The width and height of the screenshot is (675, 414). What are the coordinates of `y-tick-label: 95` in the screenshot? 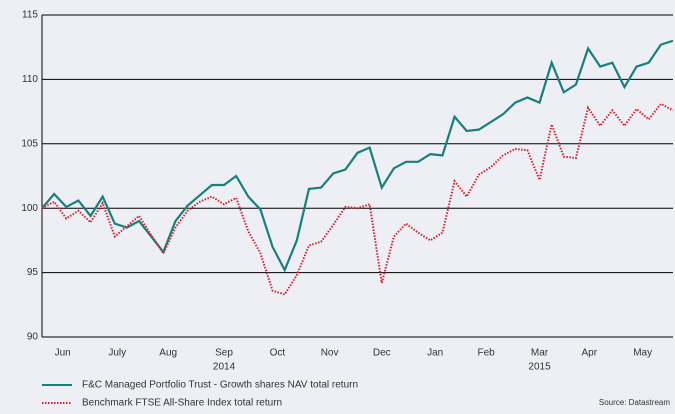 It's located at (33, 272).